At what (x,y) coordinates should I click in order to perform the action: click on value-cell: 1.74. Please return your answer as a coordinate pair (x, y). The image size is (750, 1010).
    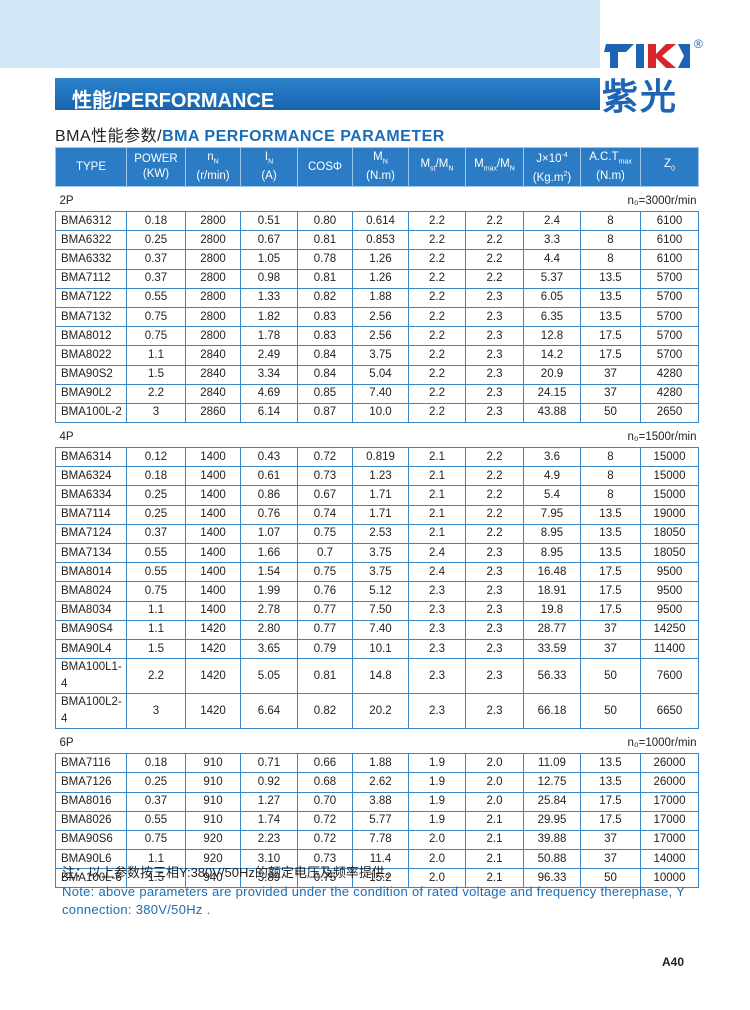
    Looking at the image, I should click on (269, 820).